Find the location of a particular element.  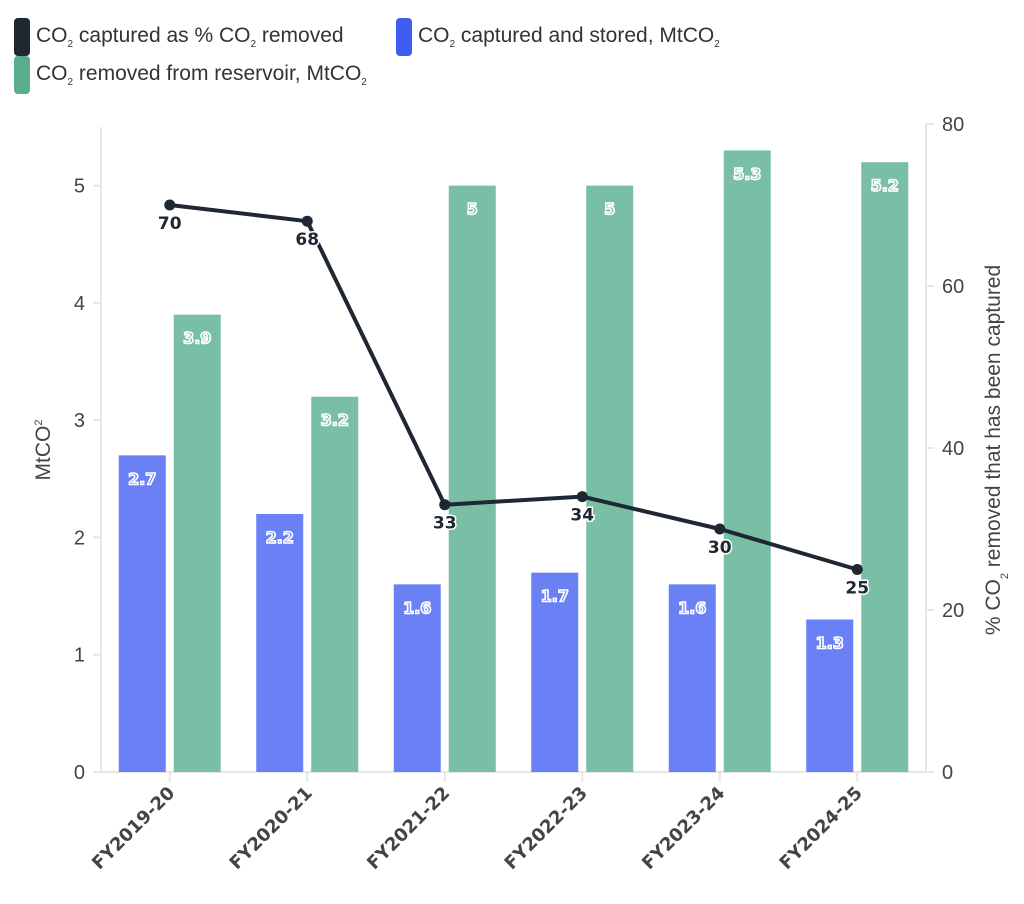

right-axis-title: % CO2 removed that has been captured is located at coordinates (996, 450).